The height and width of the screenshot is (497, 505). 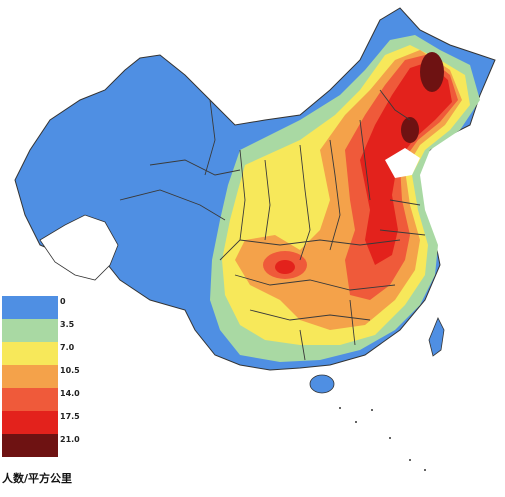 I want to click on legend-item: 21.0, so click(x=45, y=445).